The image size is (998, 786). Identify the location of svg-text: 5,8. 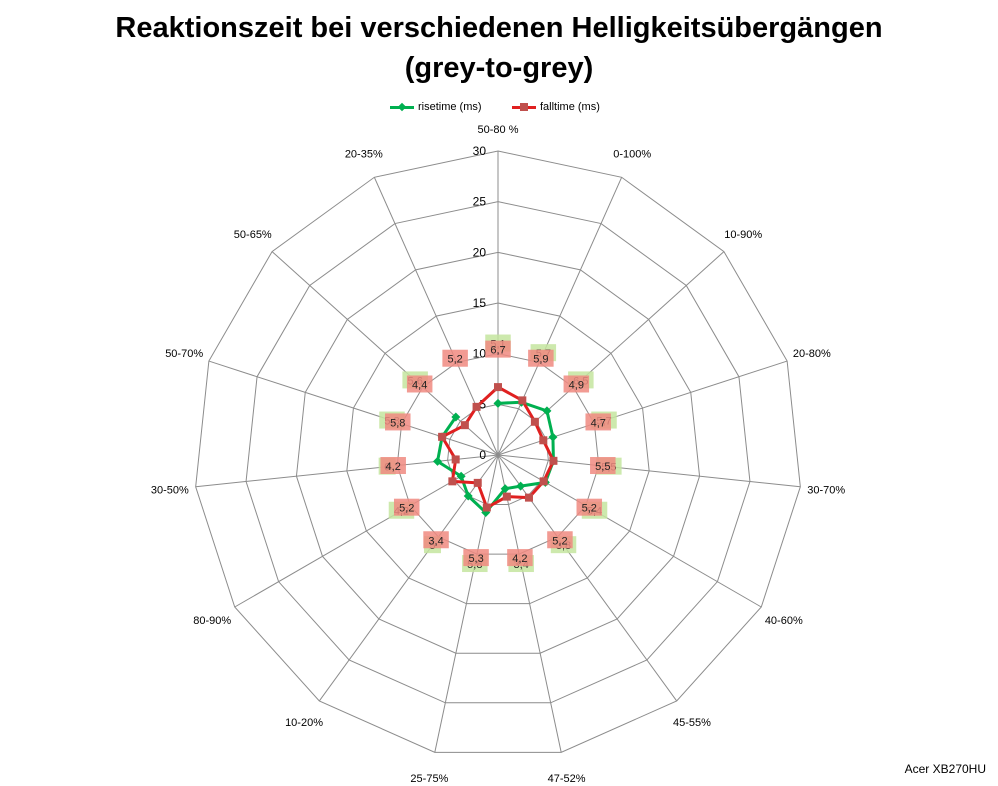
(397, 423).